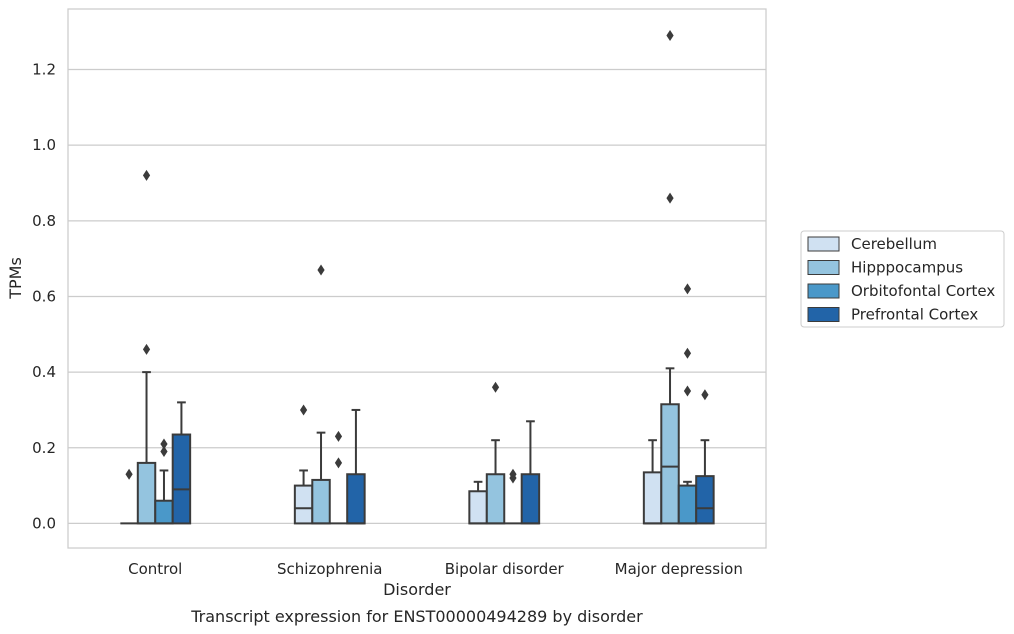 This screenshot has height=634, width=1014. I want to click on y-tick-label: 0.6, so click(44, 296).